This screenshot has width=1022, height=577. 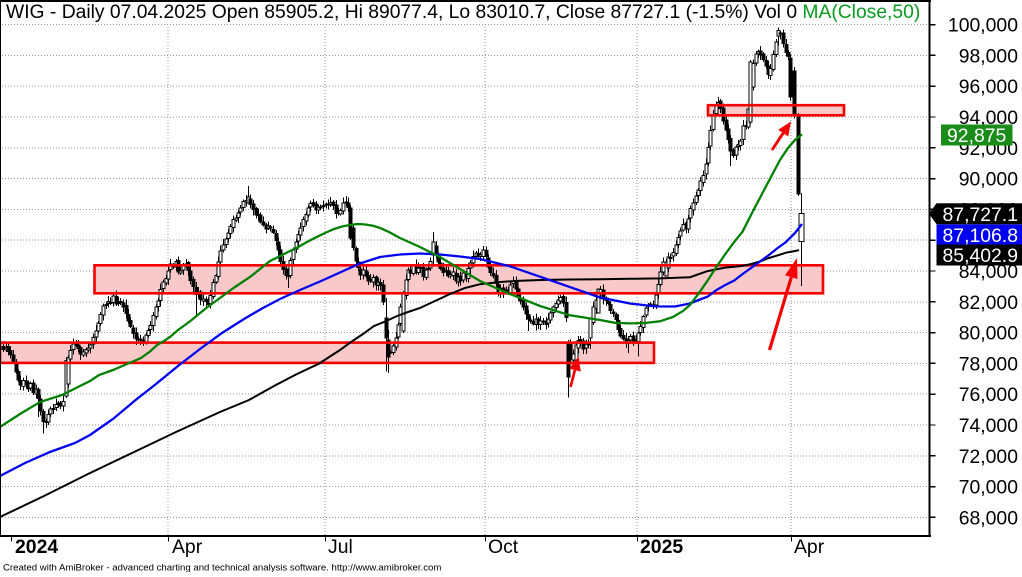 I want to click on svg-text: 82,000, so click(x=989, y=303).